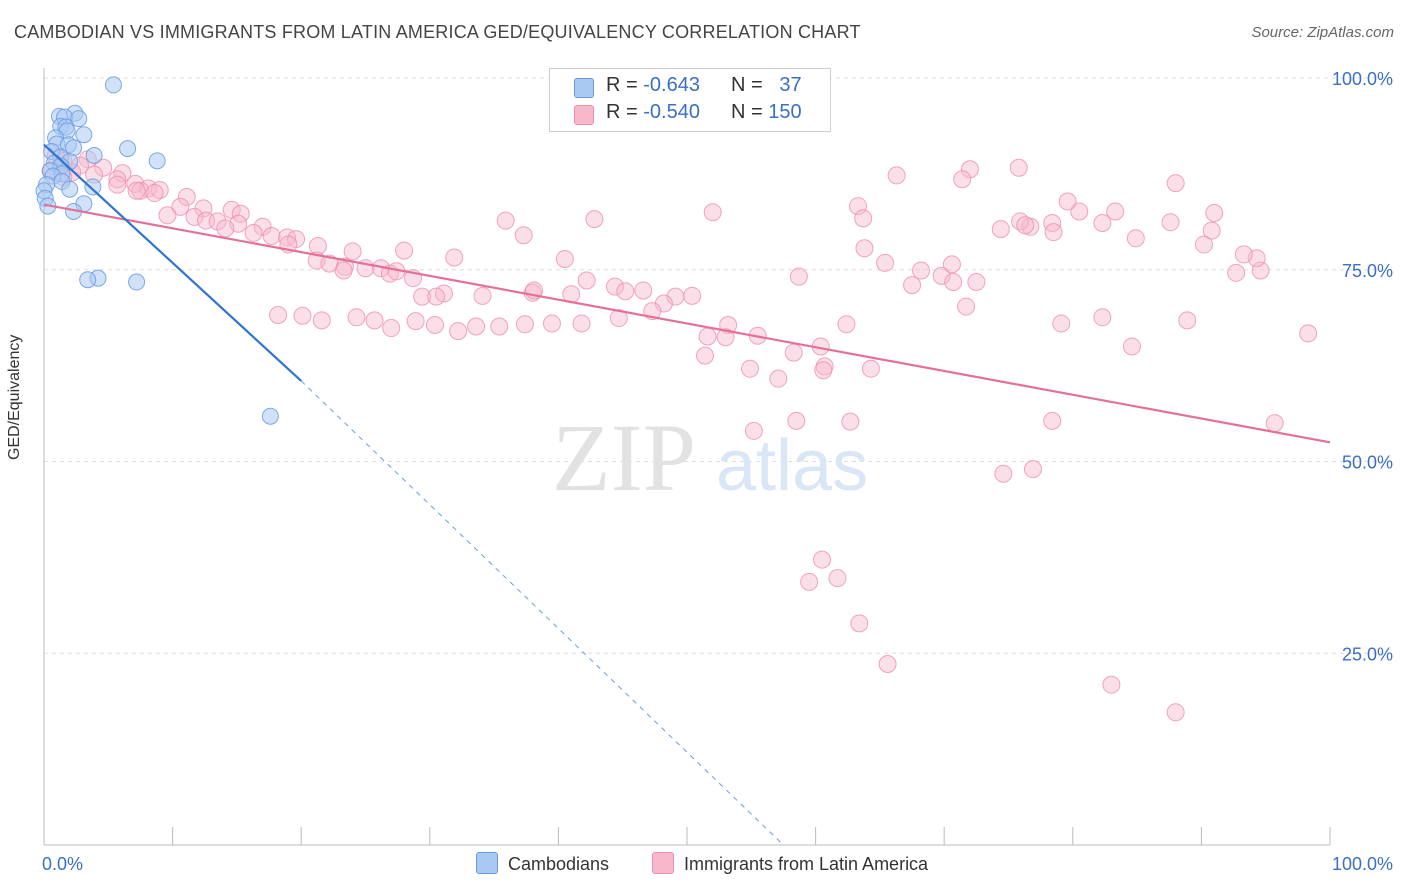 The image size is (1406, 892). I want to click on legend-r-value-latin: -0.540, so click(671, 112).